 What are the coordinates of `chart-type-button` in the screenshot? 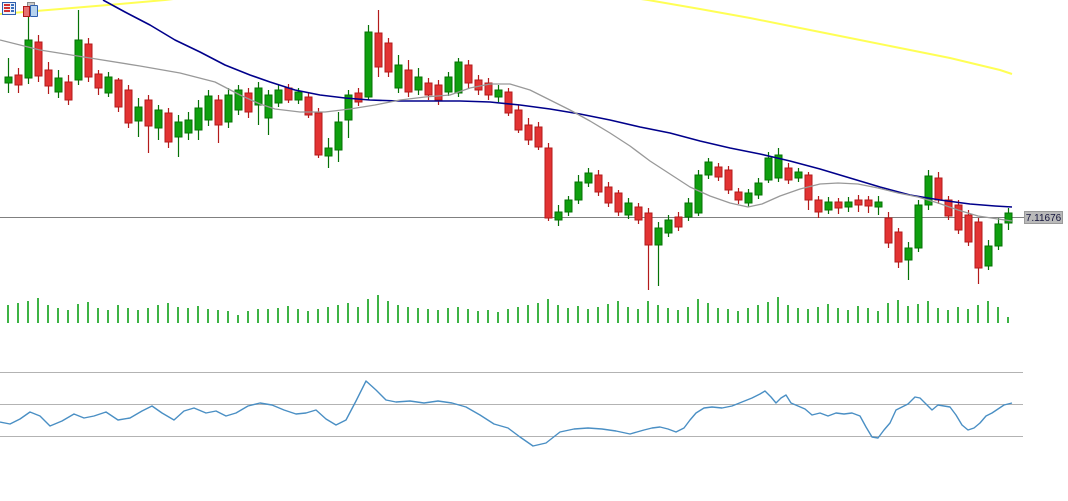 It's located at (30, 9).